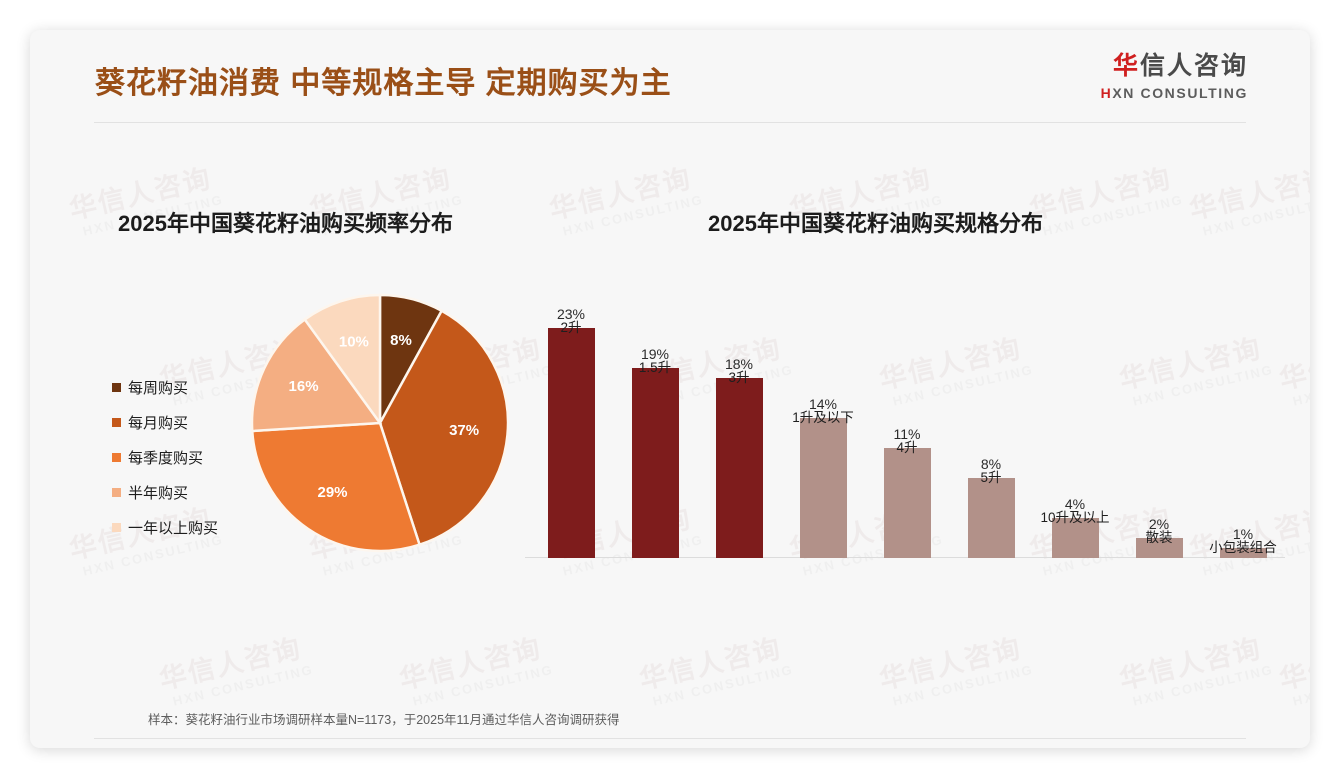  Describe the element at coordinates (991, 477) in the screenshot. I see `bar-category-label: 5升` at that location.